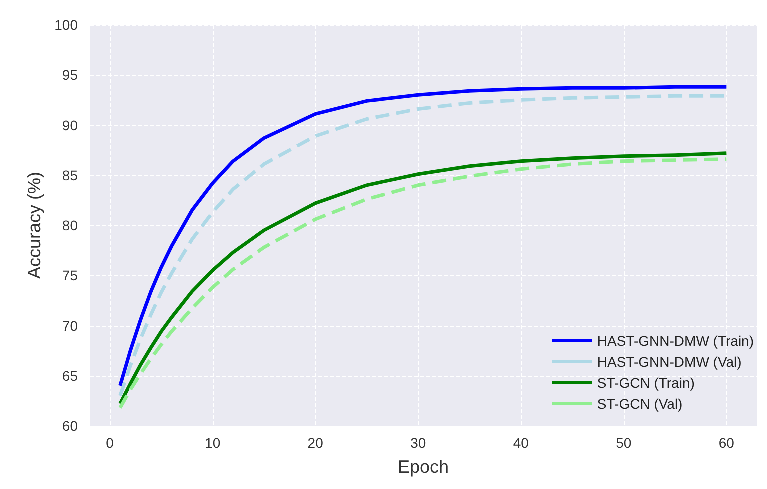  Describe the element at coordinates (70, 226) in the screenshot. I see `y-tick-label: 80` at that location.